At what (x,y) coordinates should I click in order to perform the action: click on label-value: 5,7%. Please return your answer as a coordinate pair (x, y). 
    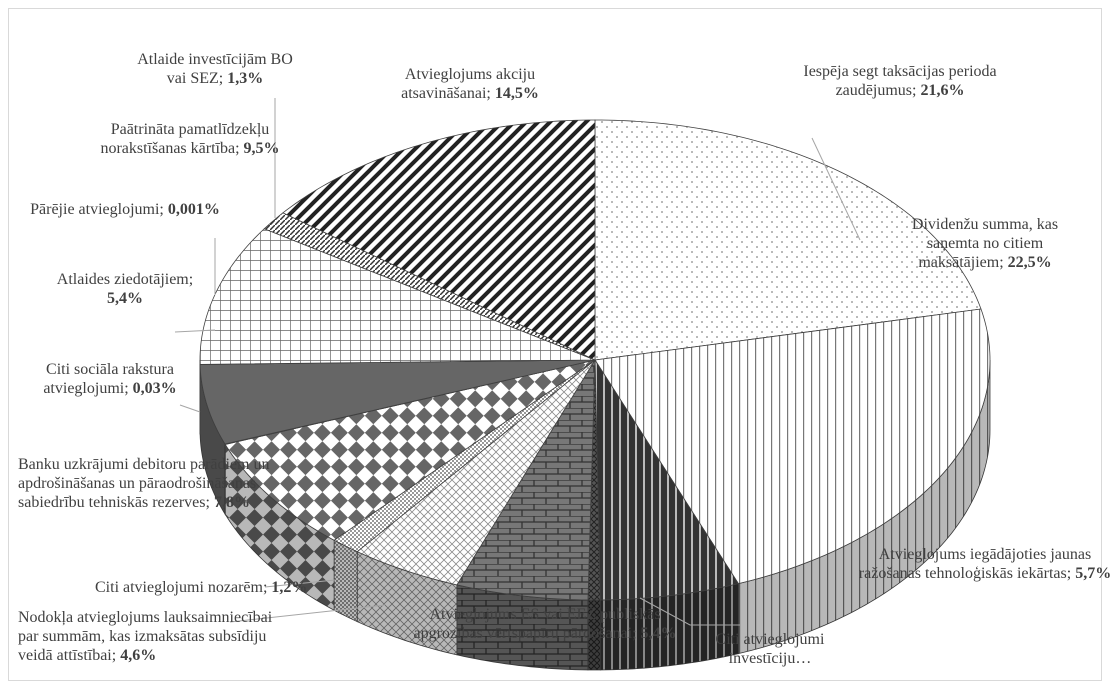
    Looking at the image, I should click on (1093, 573).